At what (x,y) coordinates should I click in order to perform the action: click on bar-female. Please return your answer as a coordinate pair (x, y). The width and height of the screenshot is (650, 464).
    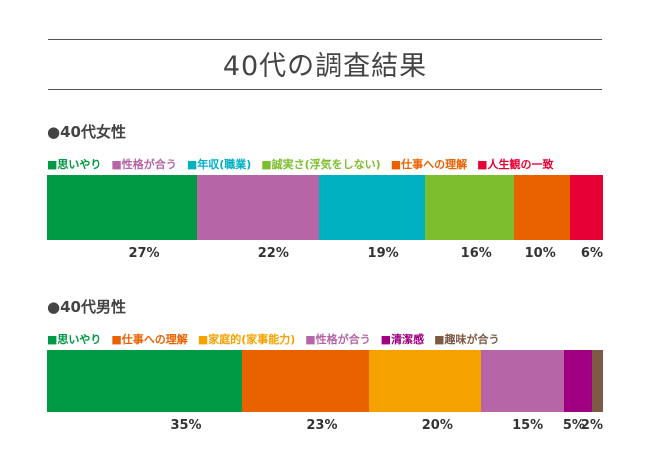
    Looking at the image, I should click on (325, 207).